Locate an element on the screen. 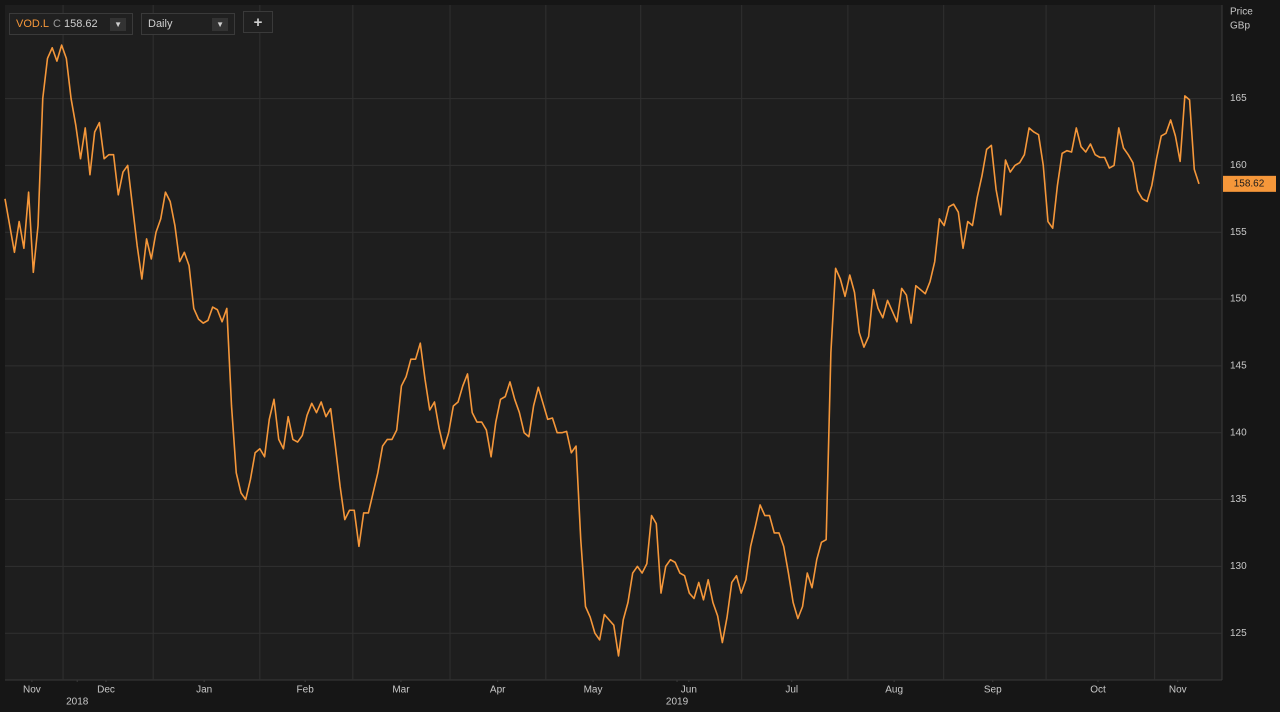 The height and width of the screenshot is (712, 1280). x-tick-label: Sep is located at coordinates (993, 690).